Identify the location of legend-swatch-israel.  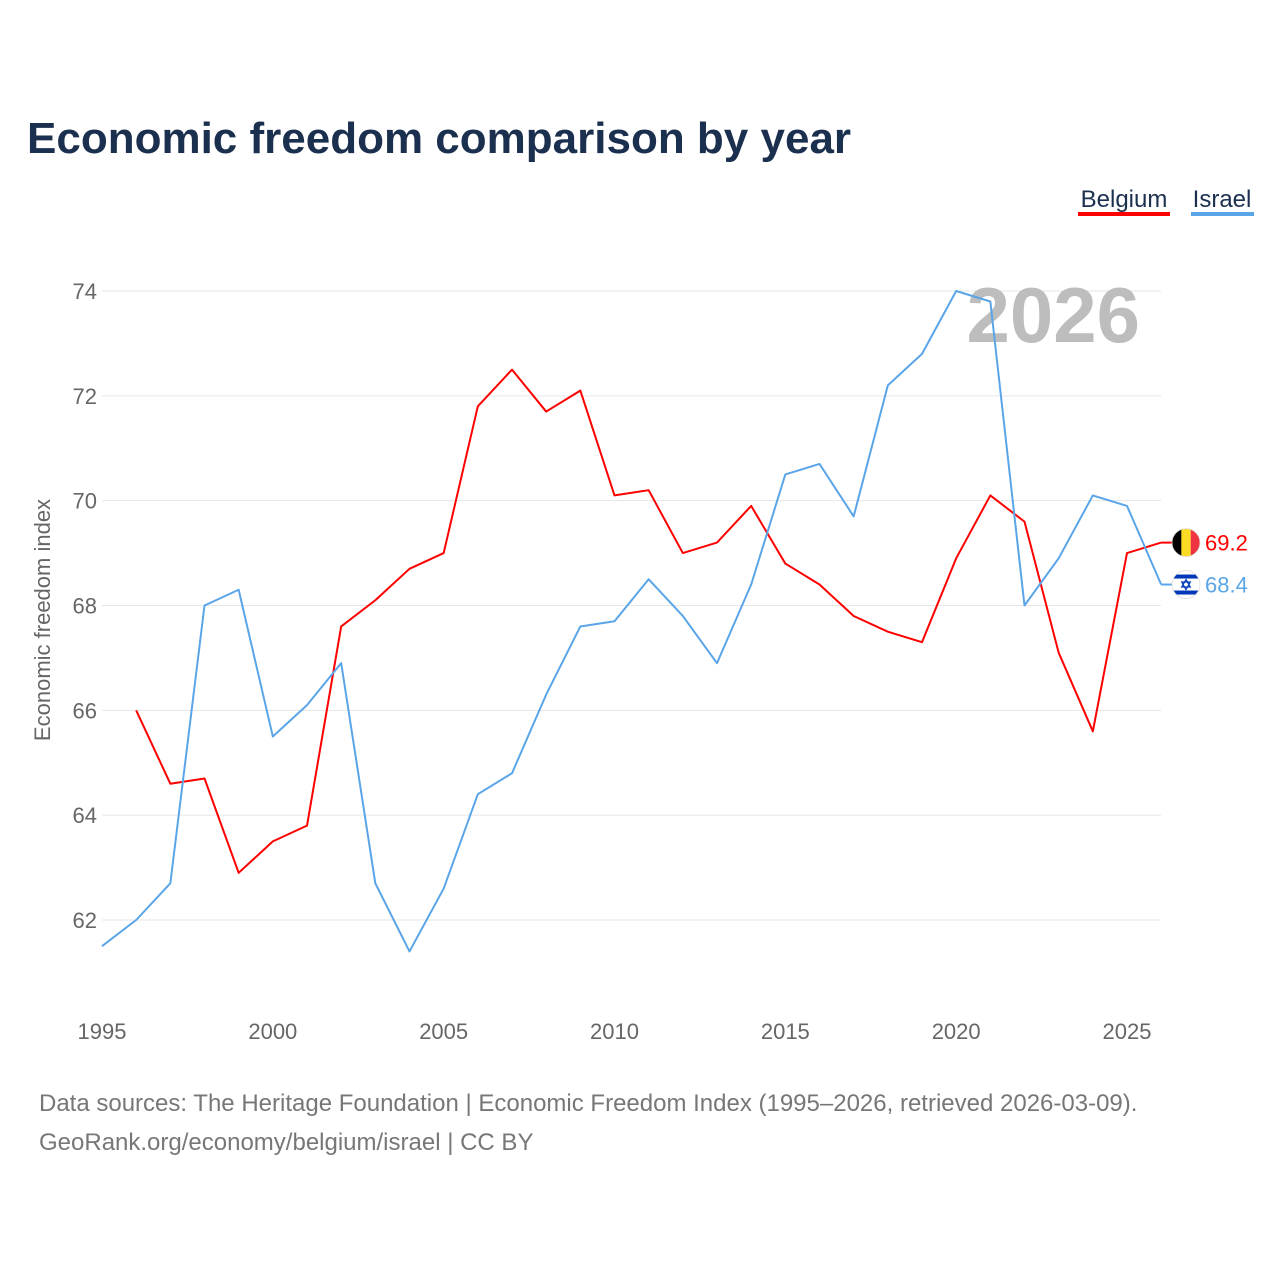
(1222, 214).